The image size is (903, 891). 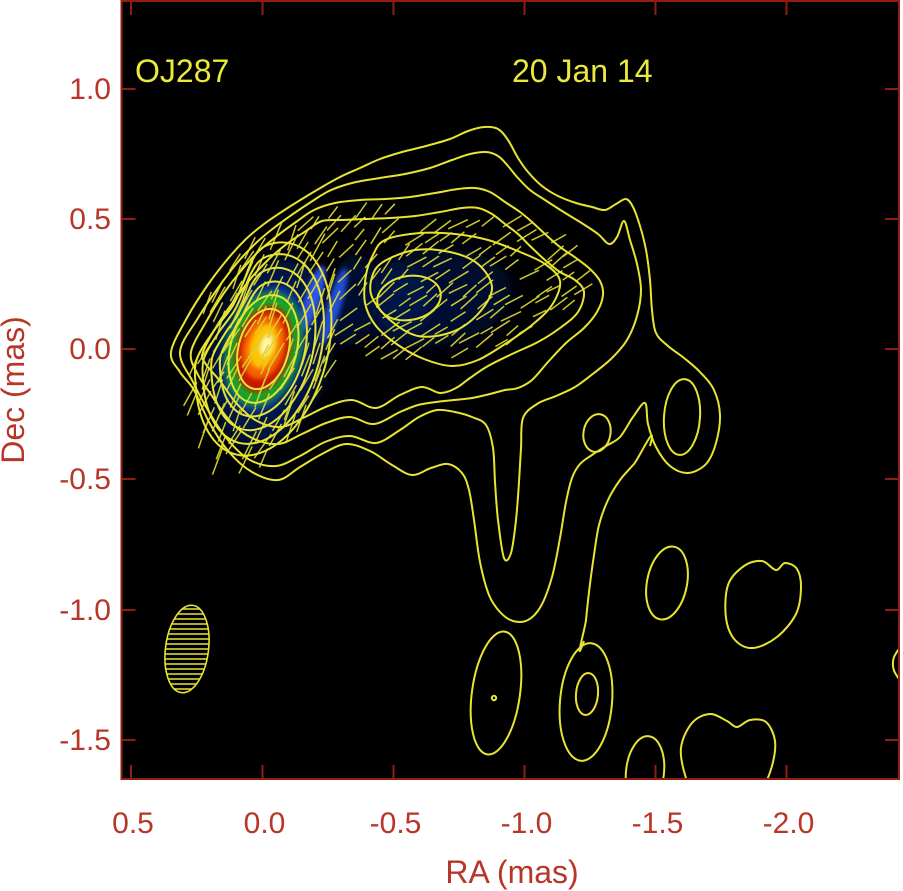 What do you see at coordinates (789, 823) in the screenshot?
I see `svg-text: -2.0` at bounding box center [789, 823].